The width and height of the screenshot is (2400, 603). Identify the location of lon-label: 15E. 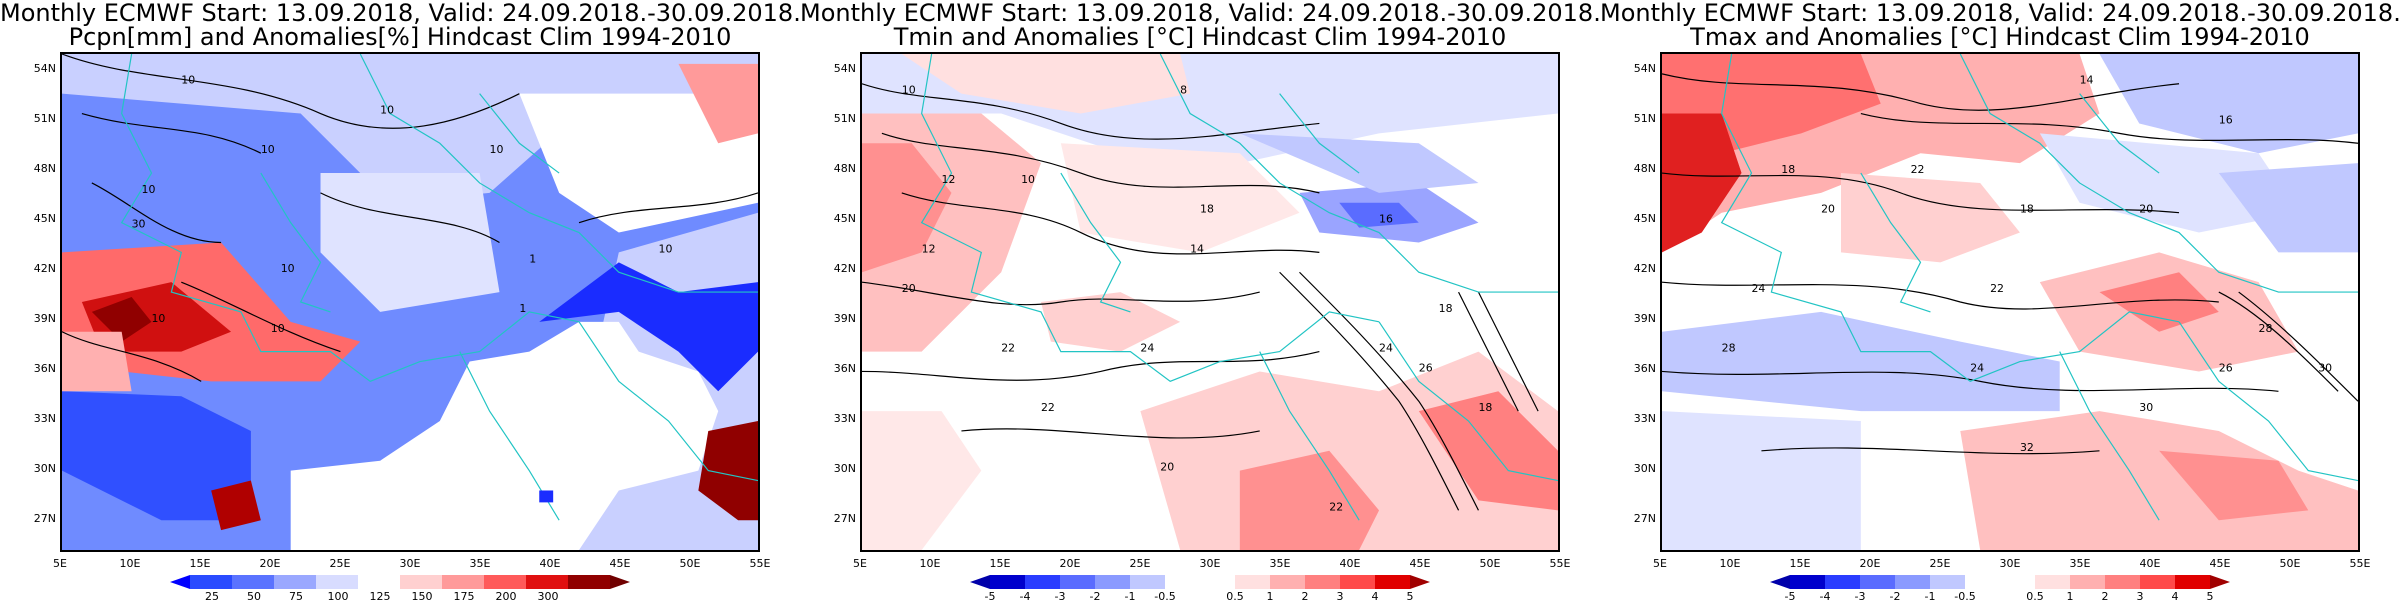
(1000, 563).